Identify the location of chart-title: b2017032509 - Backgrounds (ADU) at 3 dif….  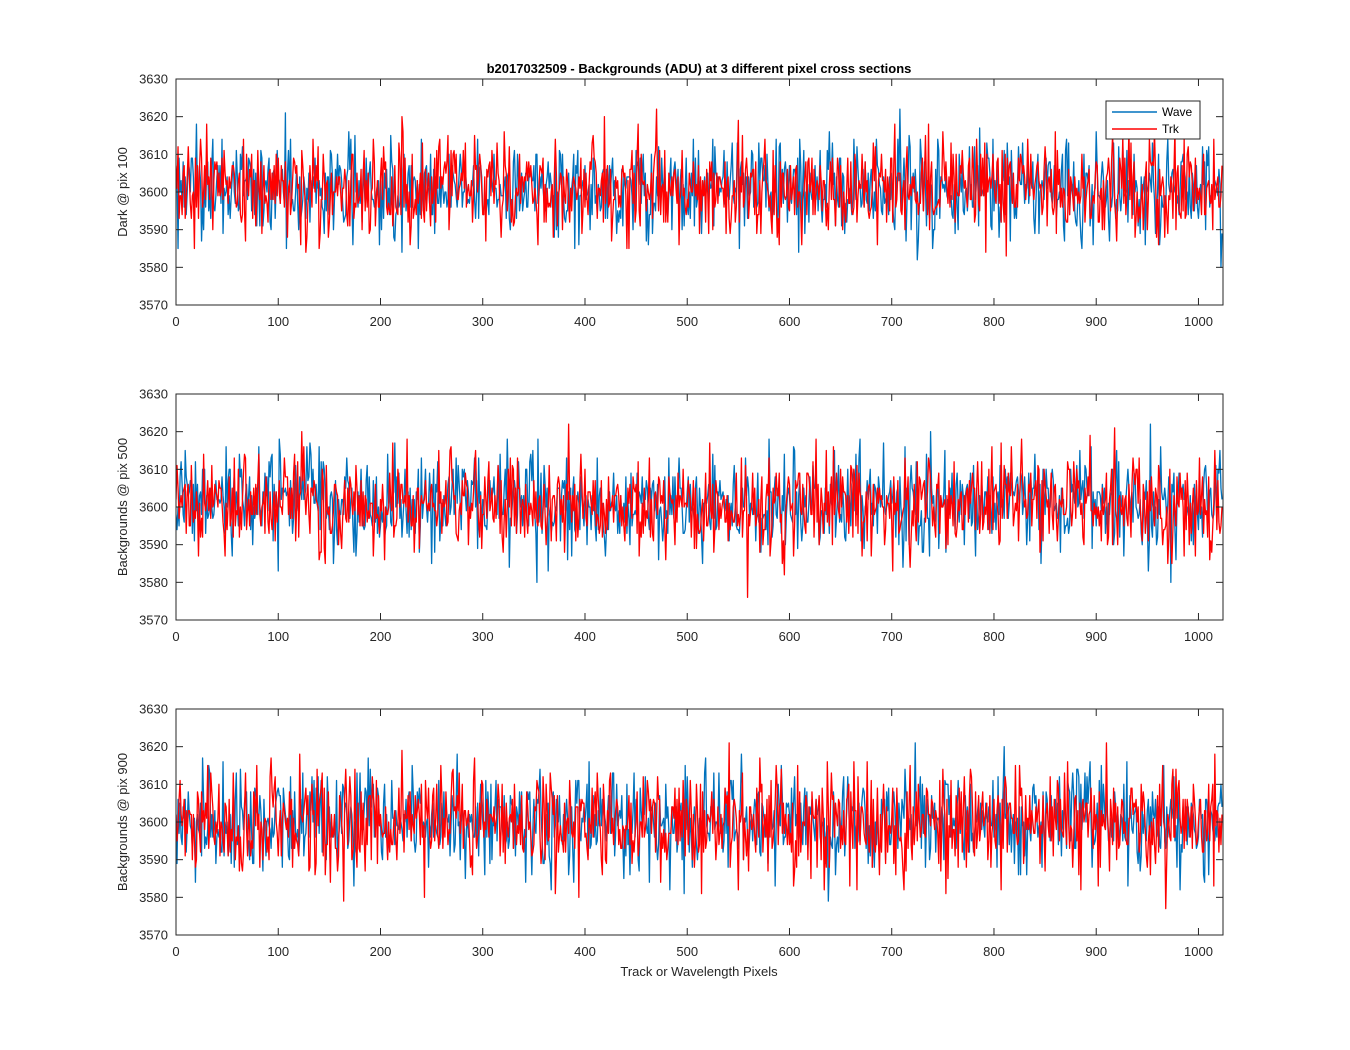
(699, 68).